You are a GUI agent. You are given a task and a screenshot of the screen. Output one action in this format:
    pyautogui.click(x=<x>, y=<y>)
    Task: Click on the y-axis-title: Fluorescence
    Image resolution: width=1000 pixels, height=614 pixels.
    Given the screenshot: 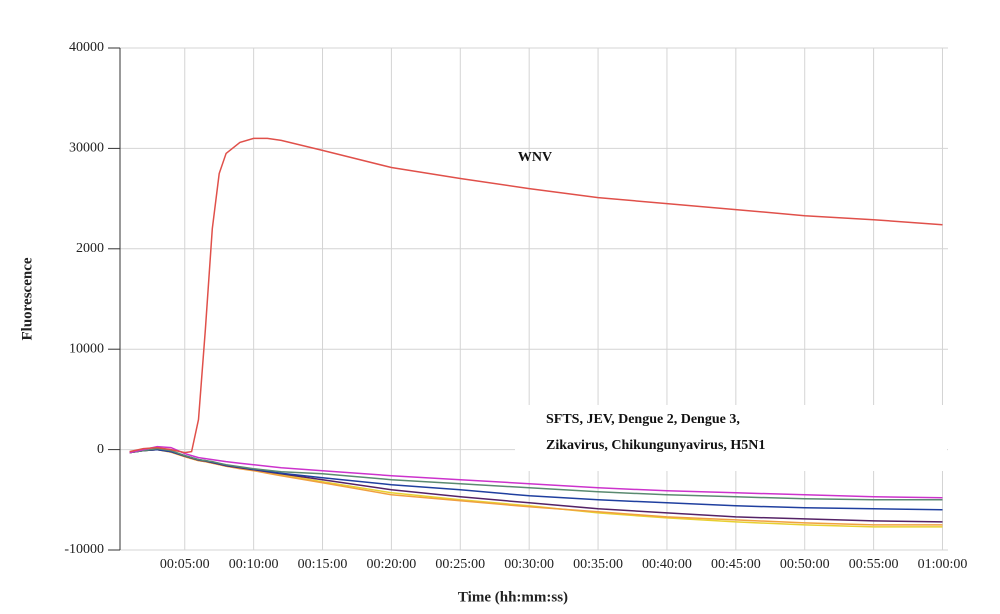 What is the action you would take?
    pyautogui.click(x=27, y=298)
    